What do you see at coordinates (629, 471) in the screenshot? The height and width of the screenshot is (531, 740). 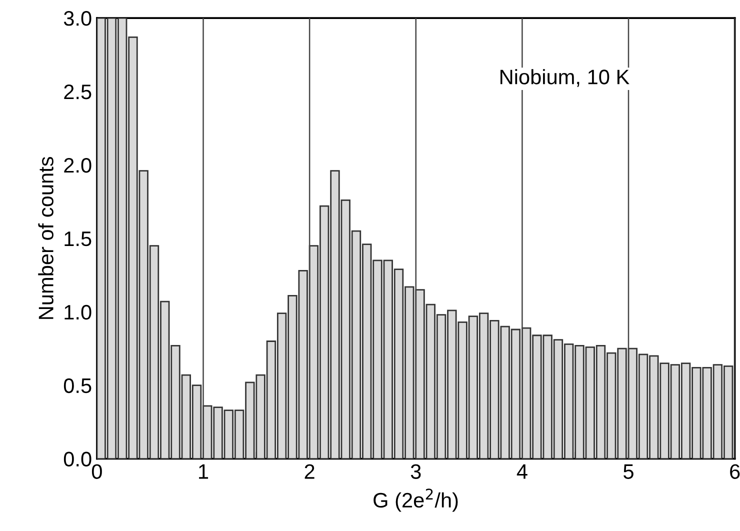 I see `x-tick-label: 5` at bounding box center [629, 471].